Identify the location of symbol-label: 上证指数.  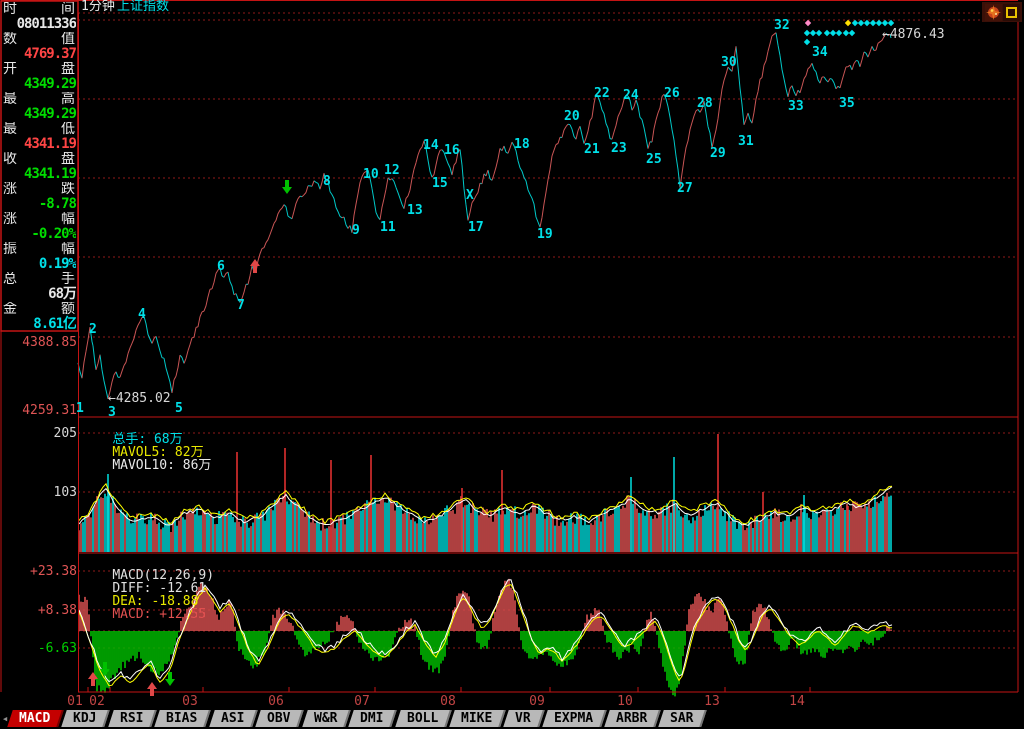
(143, 7).